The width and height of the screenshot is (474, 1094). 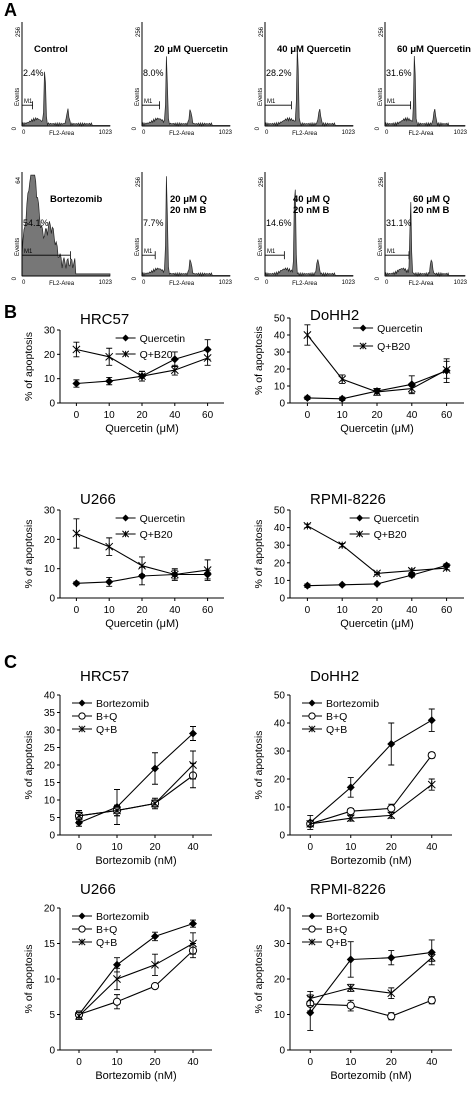 I want to click on y-tick-label: 30, so click(x=280, y=353).